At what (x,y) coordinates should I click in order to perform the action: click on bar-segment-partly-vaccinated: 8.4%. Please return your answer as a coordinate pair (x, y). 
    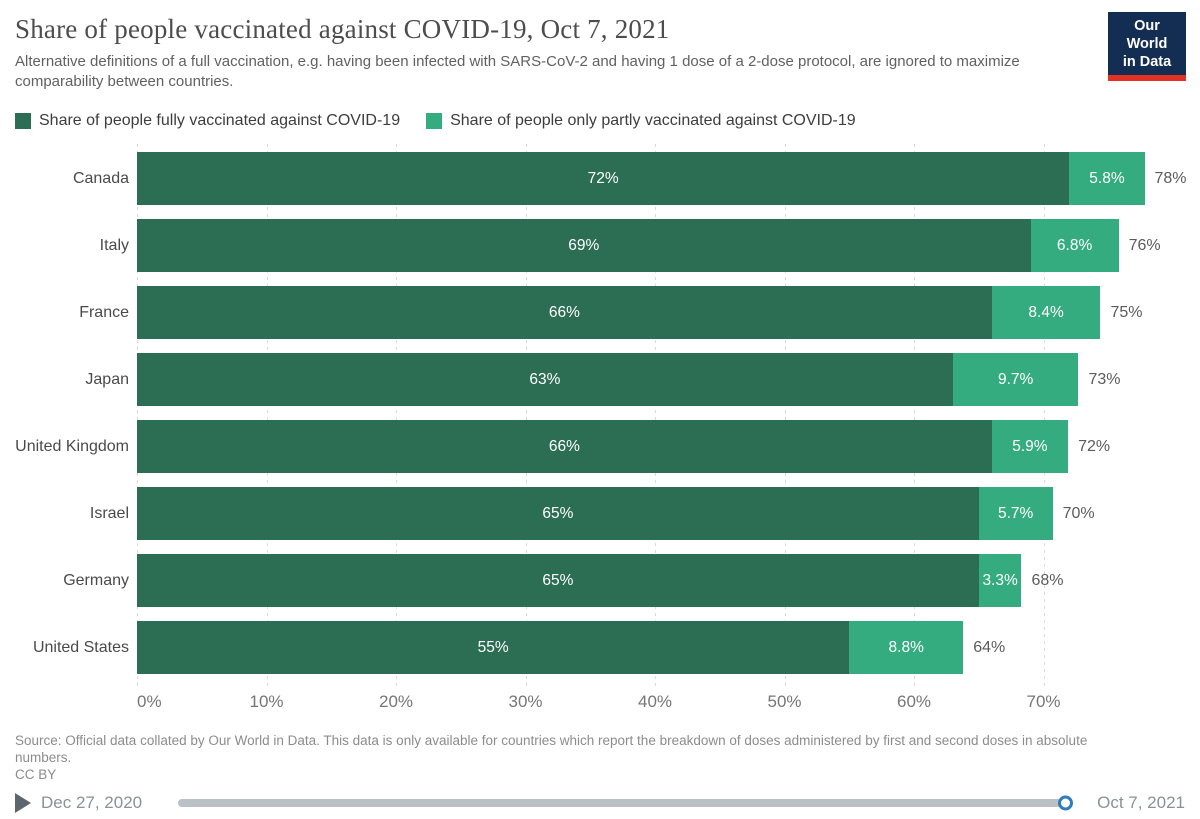
    Looking at the image, I should click on (1046, 312).